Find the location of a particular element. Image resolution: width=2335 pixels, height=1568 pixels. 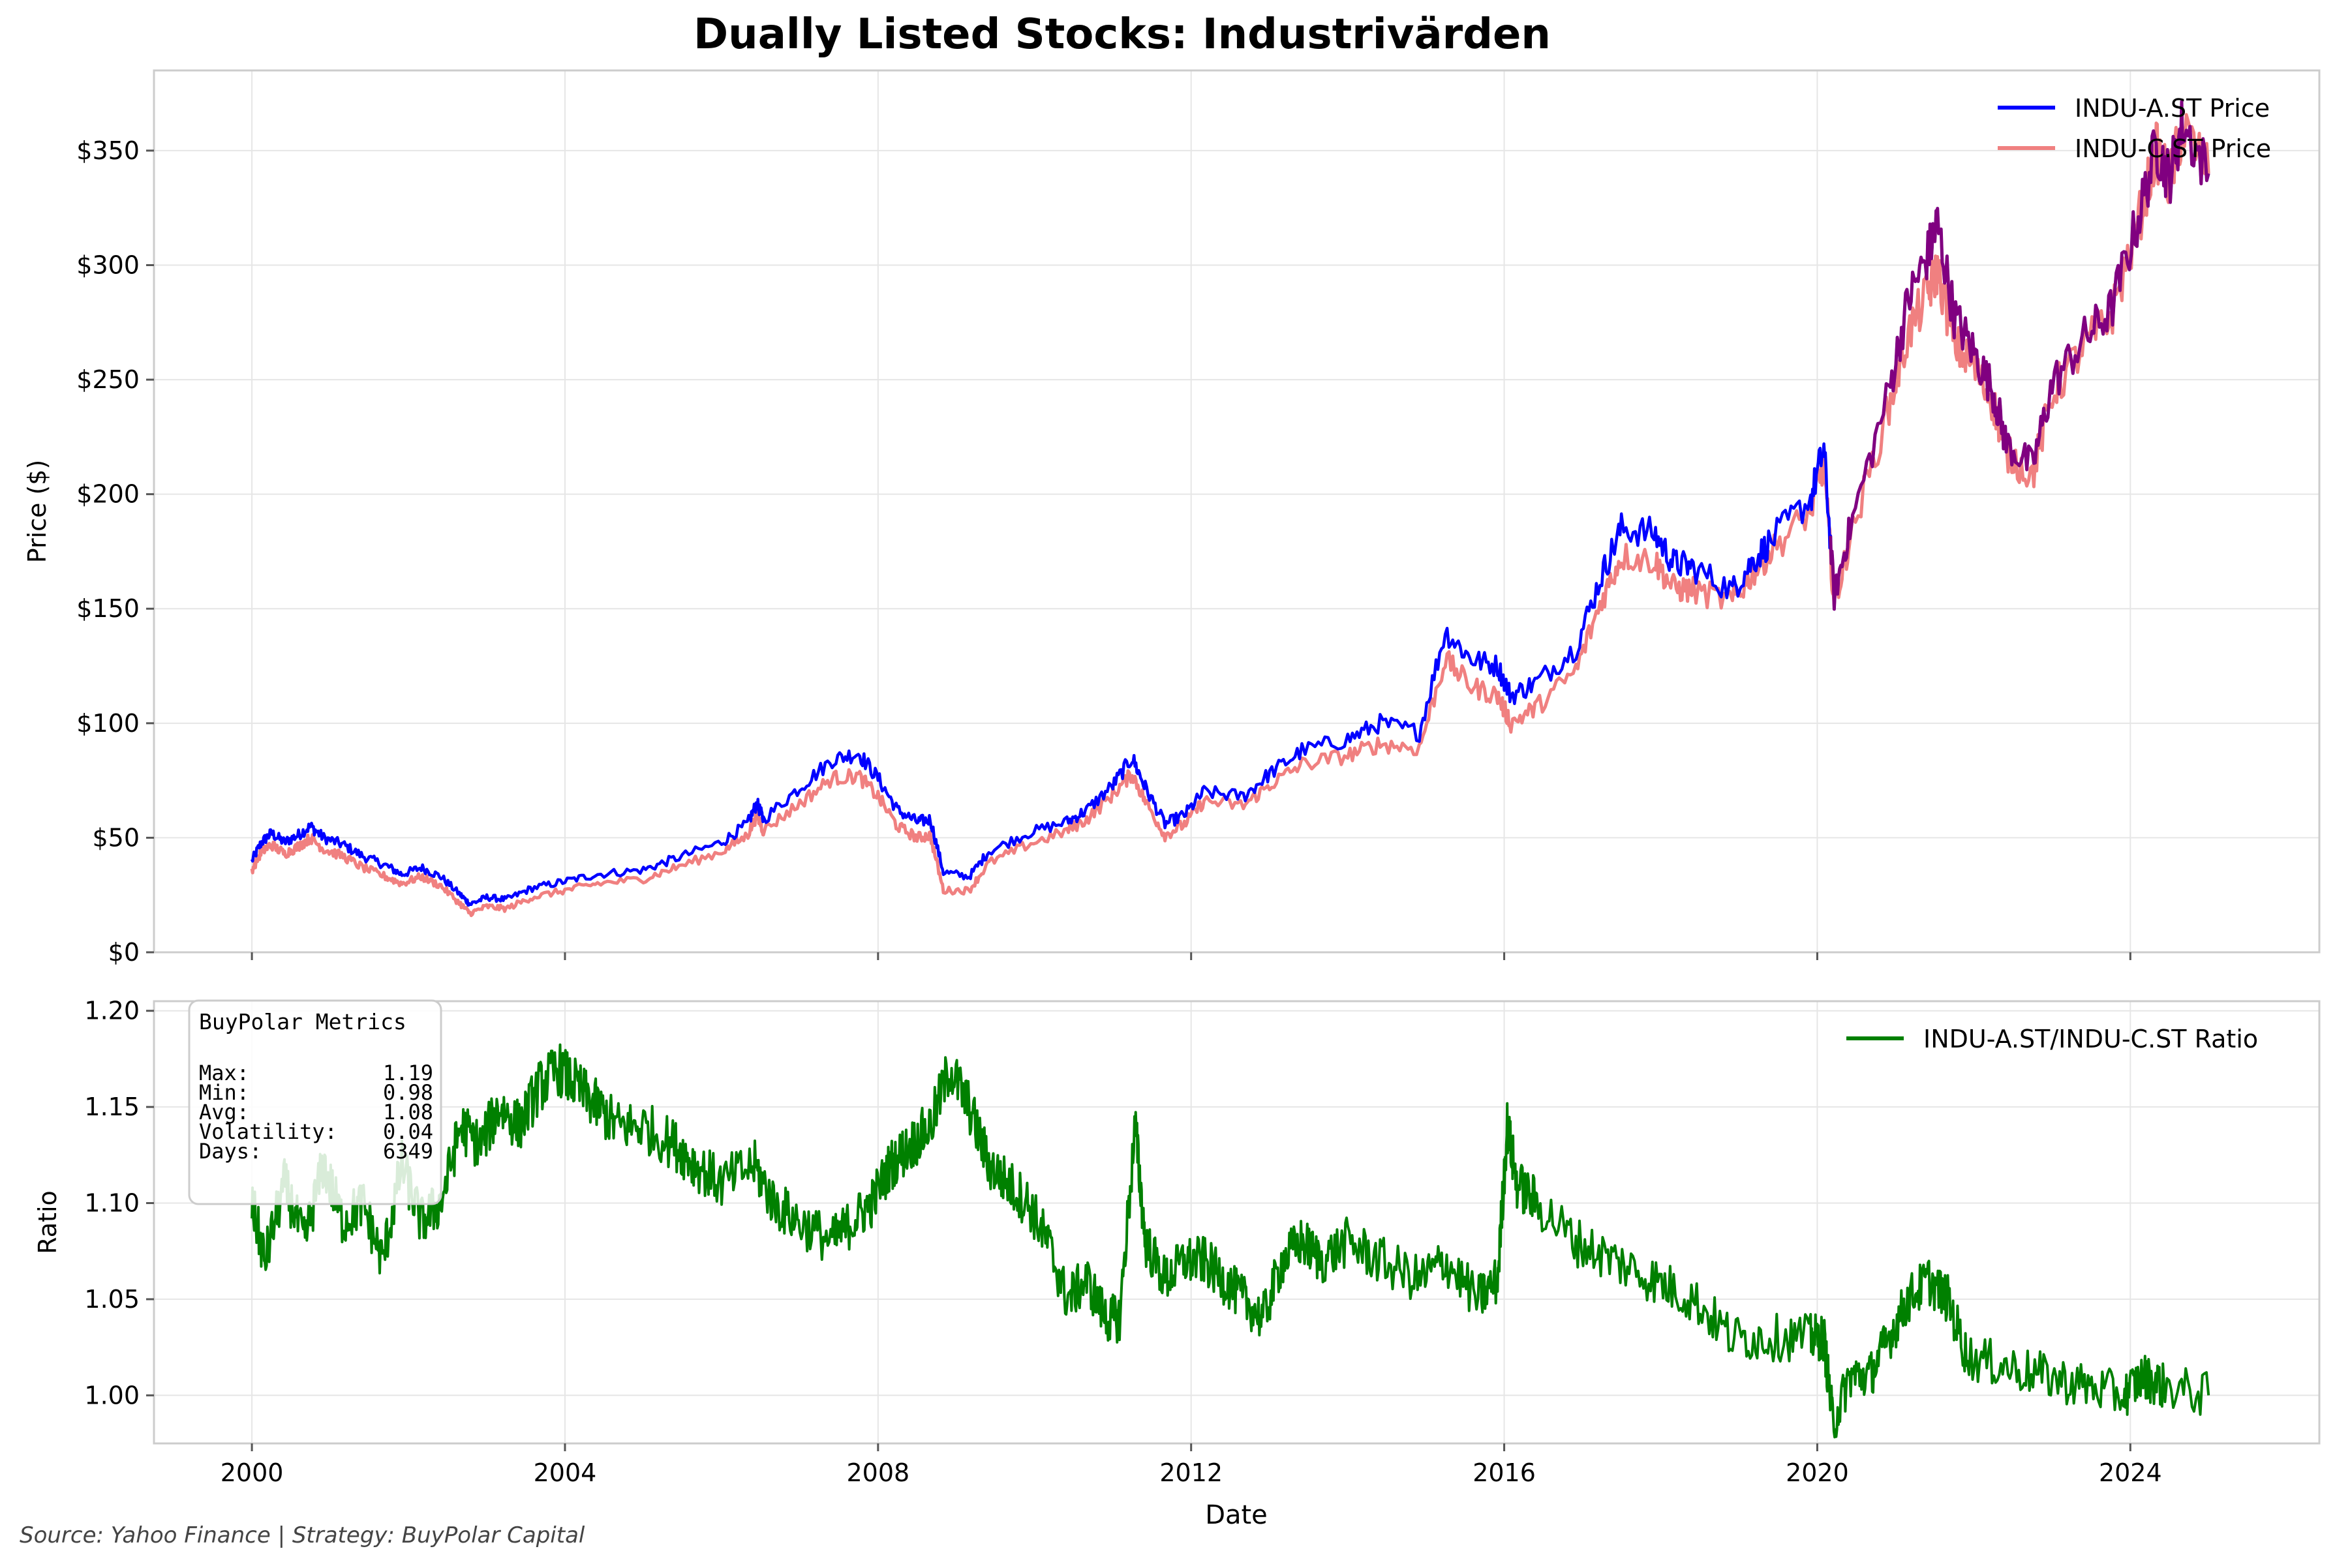

legend-label: INDU-A.ST Price is located at coordinates (2172, 108).